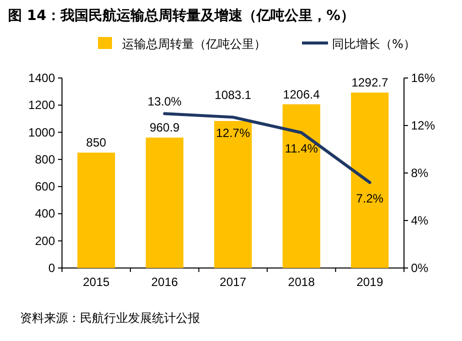 This screenshot has width=462, height=341. Describe the element at coordinates (301, 149) in the screenshot. I see `data-label: 11.4%` at that location.